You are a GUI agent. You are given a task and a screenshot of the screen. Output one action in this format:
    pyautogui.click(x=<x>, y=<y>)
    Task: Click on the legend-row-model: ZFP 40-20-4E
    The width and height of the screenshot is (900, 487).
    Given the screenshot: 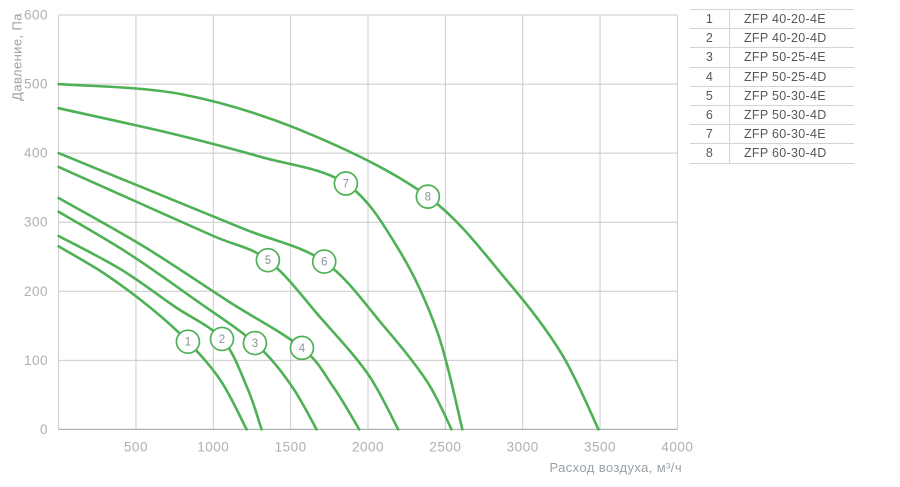 What is the action you would take?
    pyautogui.click(x=785, y=19)
    